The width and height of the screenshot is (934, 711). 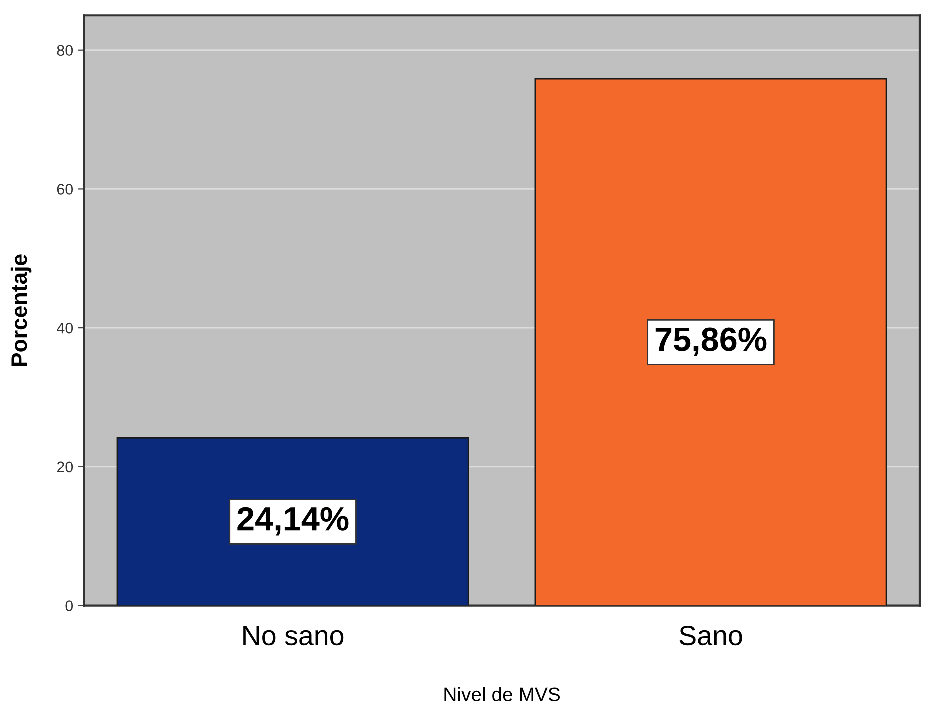 What do you see at coordinates (711, 636) in the screenshot?
I see `x-tick-label: Sano` at bounding box center [711, 636].